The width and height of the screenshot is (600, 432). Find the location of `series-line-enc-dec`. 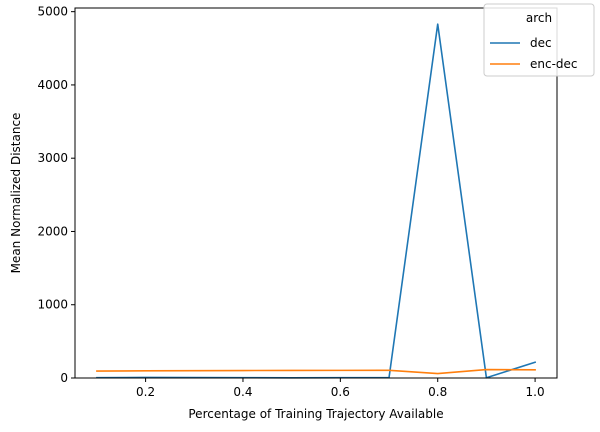

series-line-enc-dec is located at coordinates (316, 371).